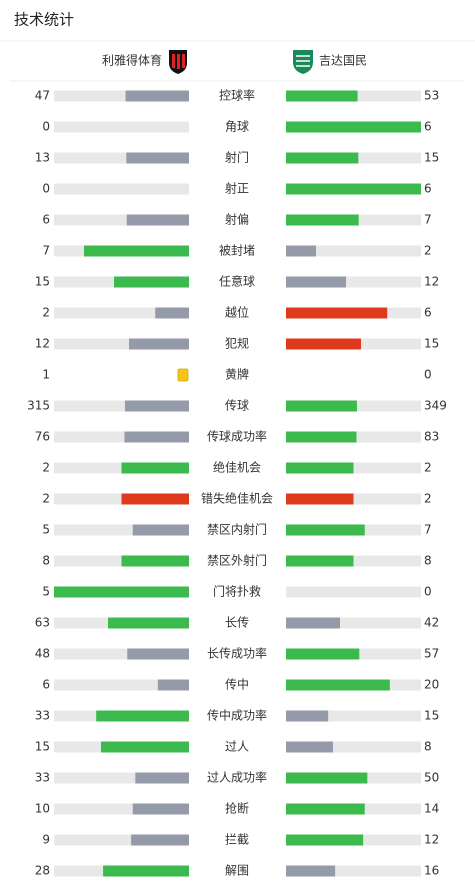 This screenshot has height=888, width=475. Describe the element at coordinates (46, 840) in the screenshot. I see `home-value: 9` at that location.